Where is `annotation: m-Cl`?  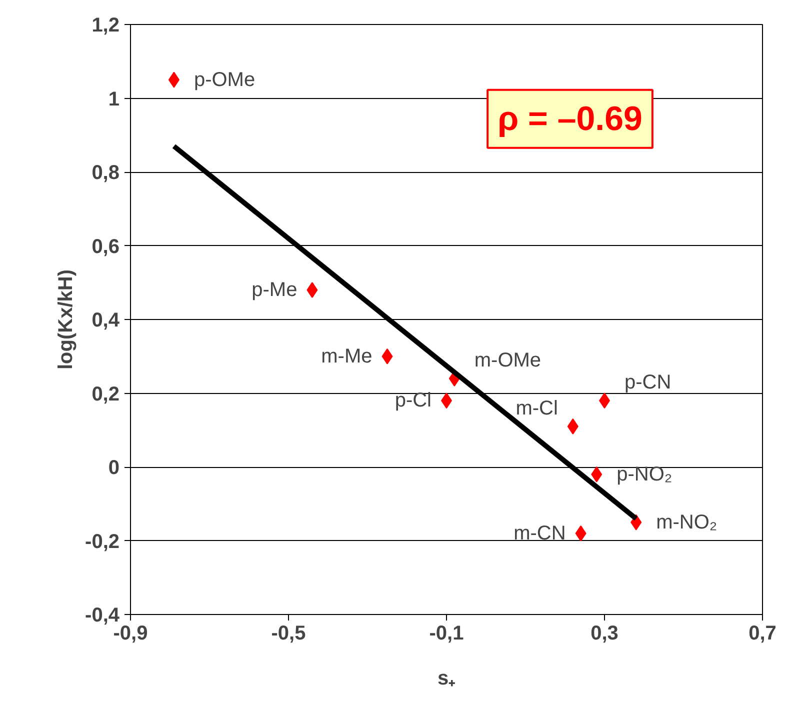 annotation: m-Cl is located at coordinates (537, 408).